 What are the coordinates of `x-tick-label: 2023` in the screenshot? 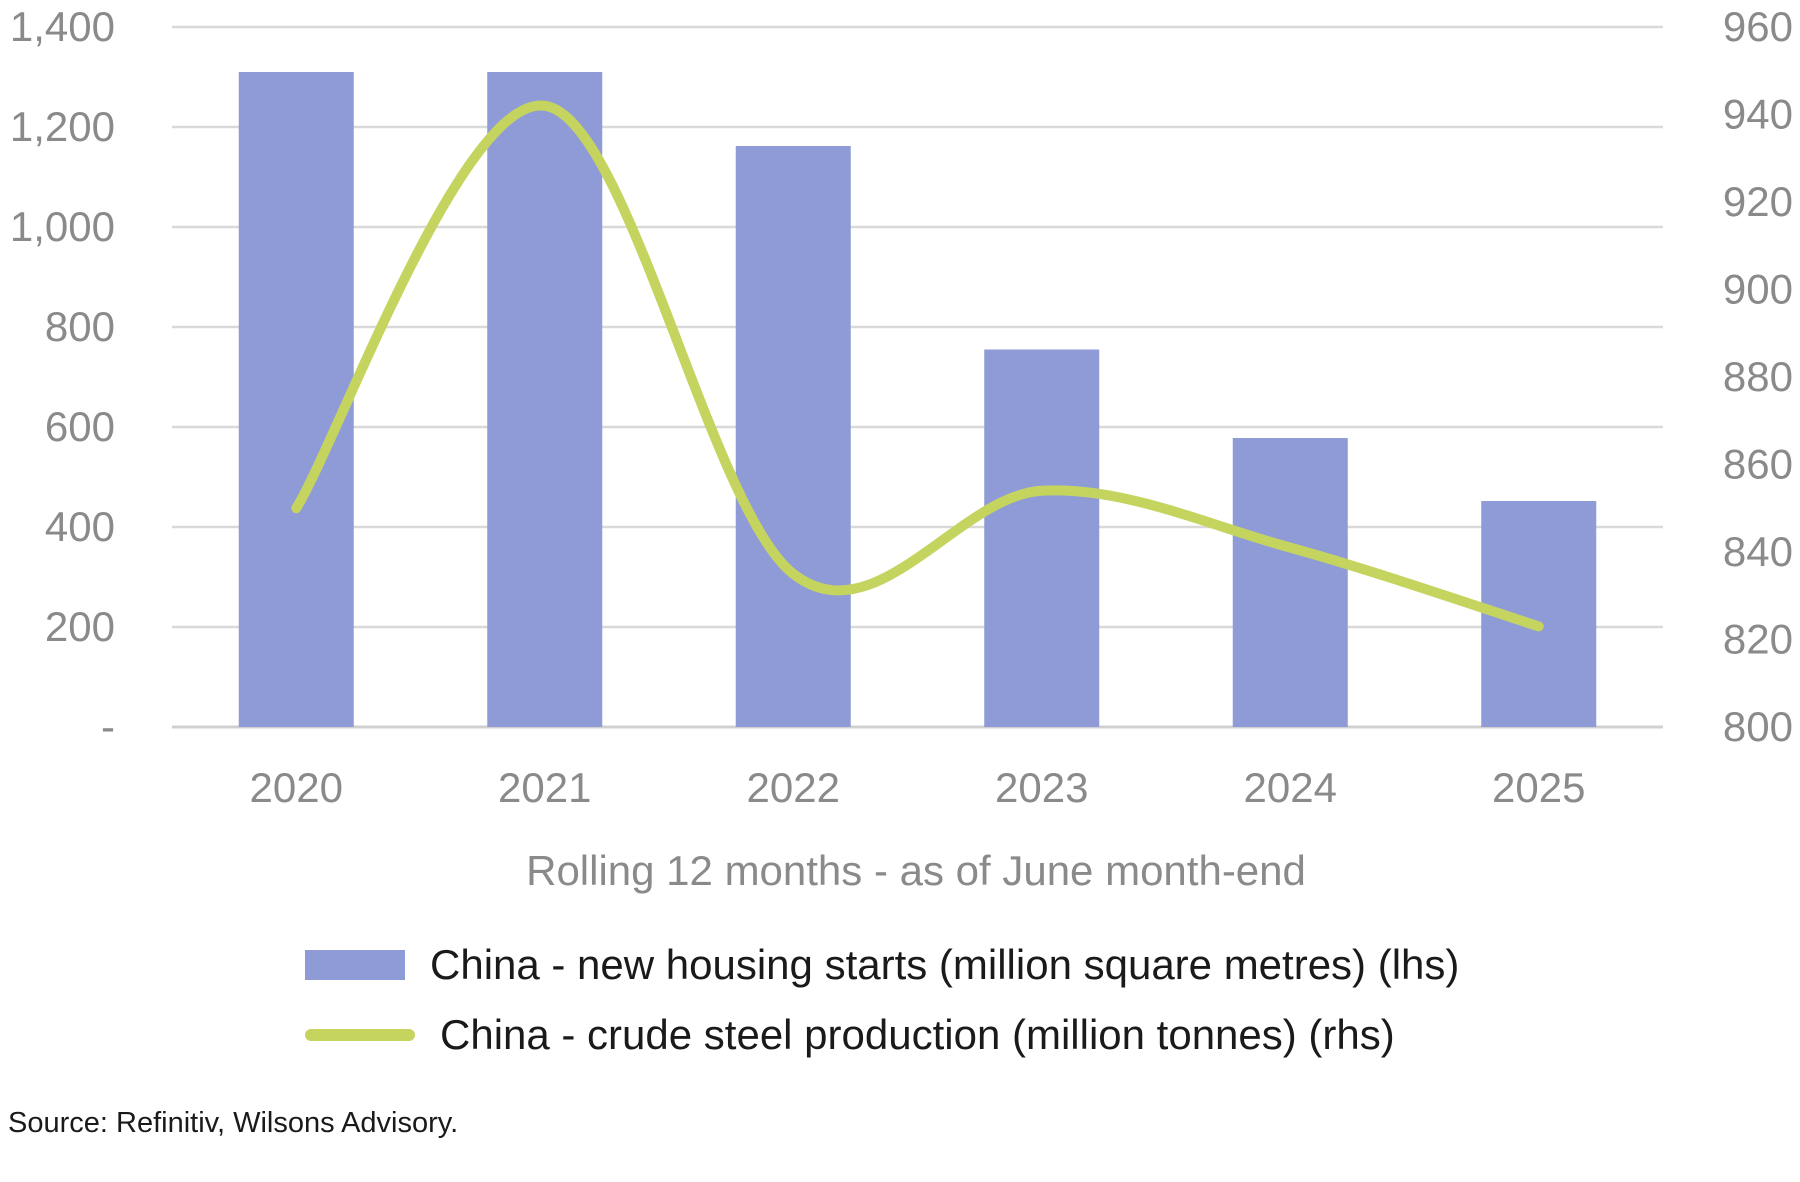 It's located at (1041, 787).